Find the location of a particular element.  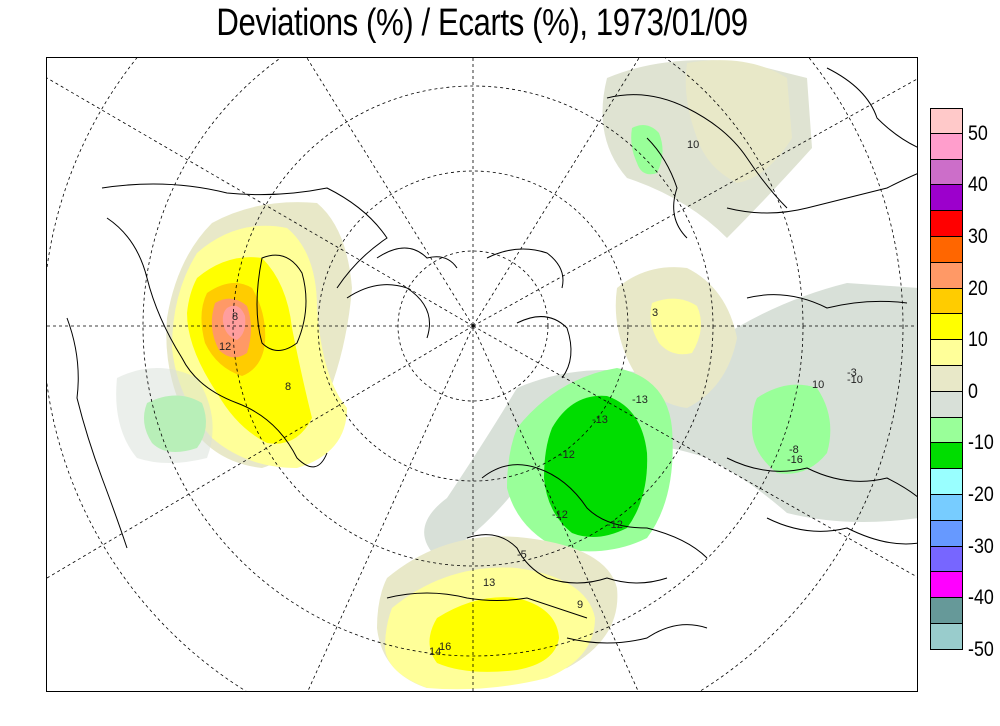

contour-label: -8 is located at coordinates (794, 450).